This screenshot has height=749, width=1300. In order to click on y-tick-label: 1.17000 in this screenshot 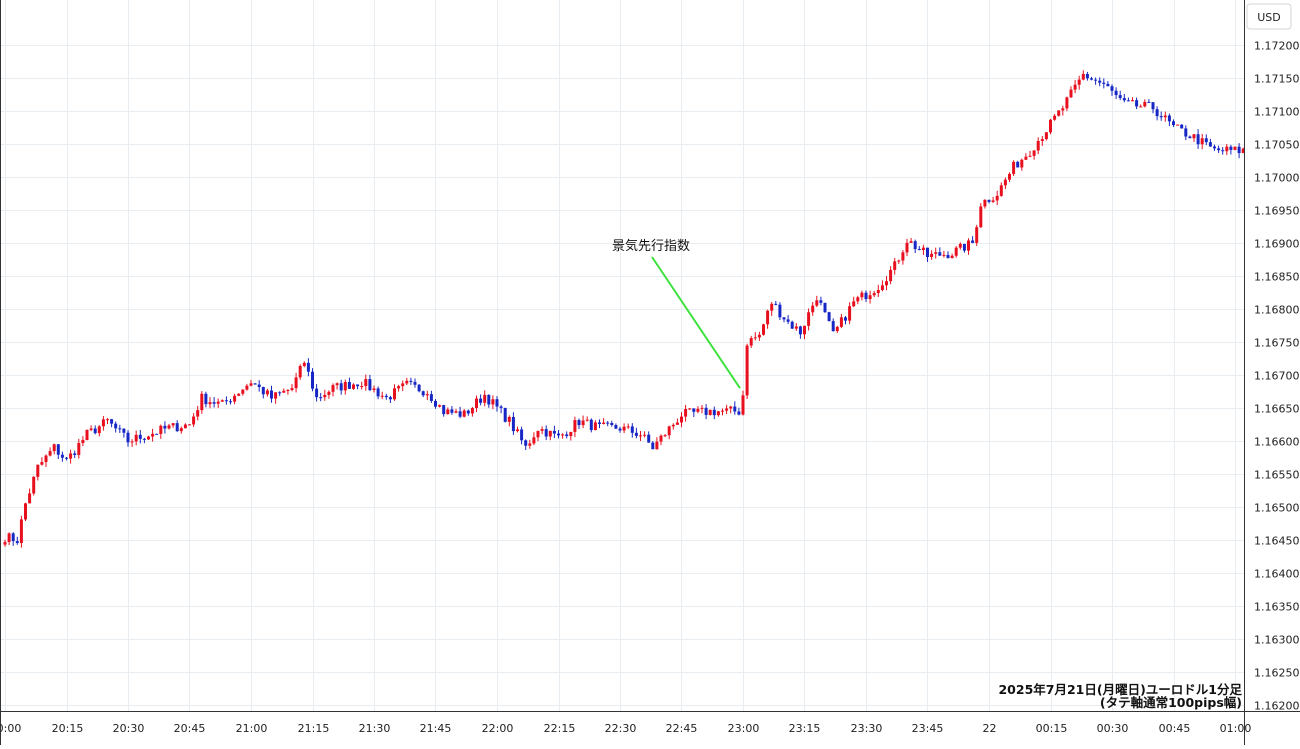, I will do `click(1277, 178)`.